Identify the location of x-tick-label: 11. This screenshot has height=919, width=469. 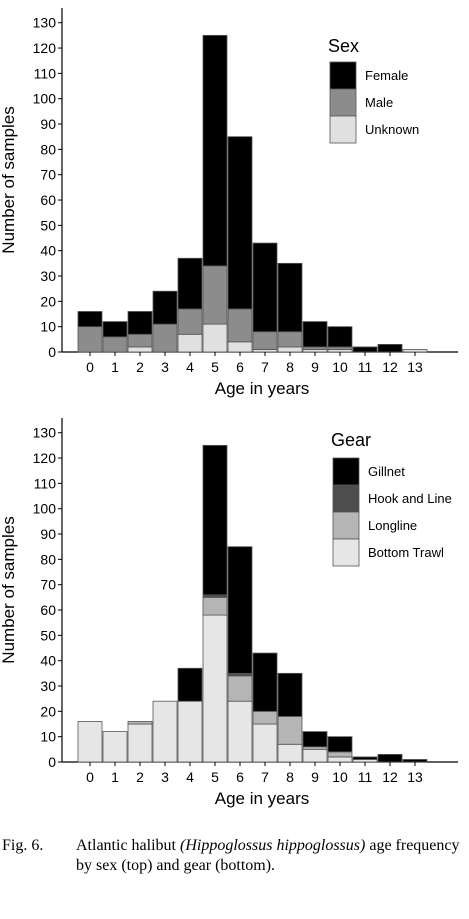
(365, 367).